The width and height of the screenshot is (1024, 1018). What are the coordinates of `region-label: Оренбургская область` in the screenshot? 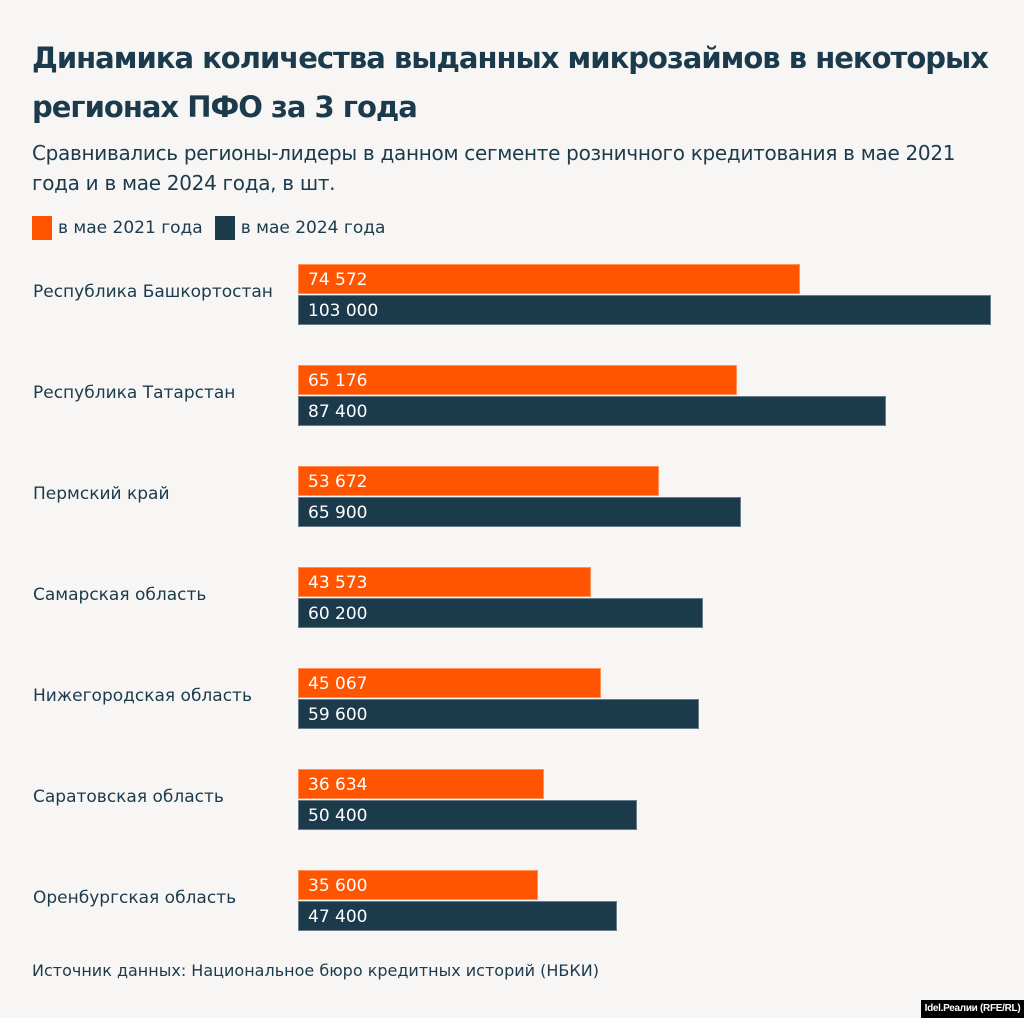 It's located at (135, 898).